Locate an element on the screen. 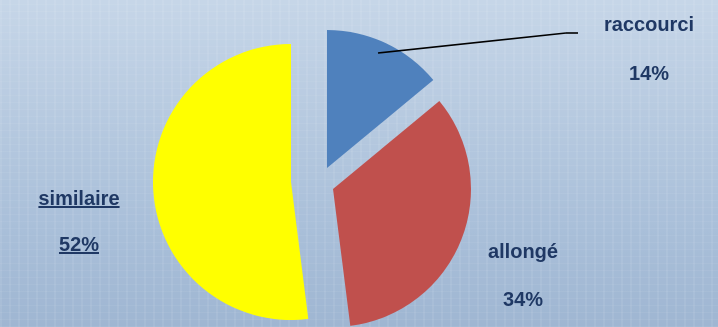 This screenshot has height=327, width=718. label-allonge-name: allongé is located at coordinates (523, 252).